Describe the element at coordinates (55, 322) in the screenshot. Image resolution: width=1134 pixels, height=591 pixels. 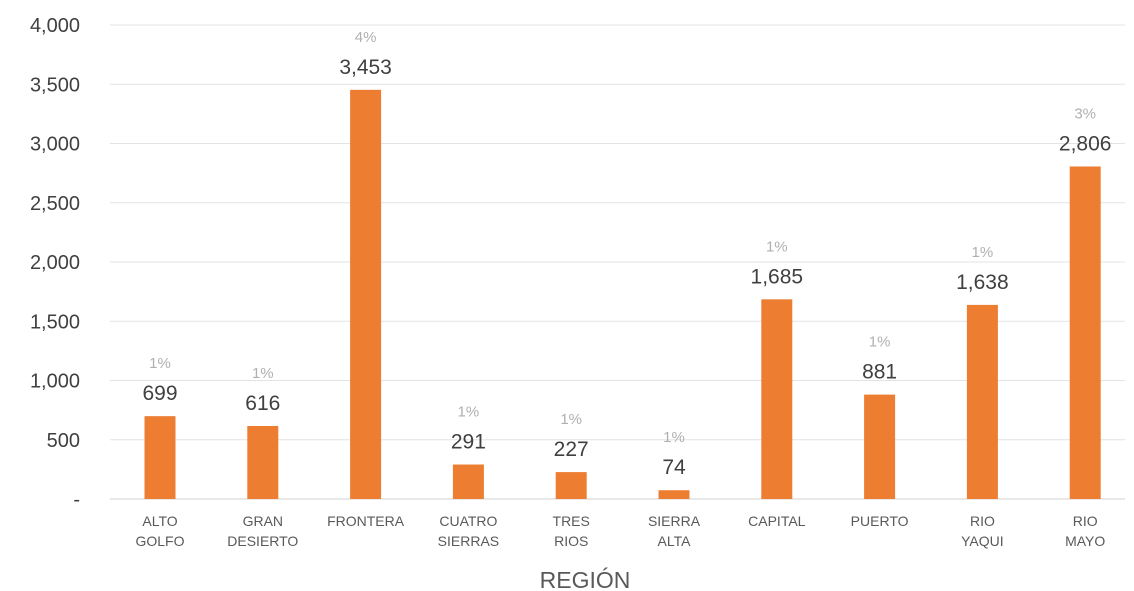
I see `y-tick-label: 1,500` at that location.